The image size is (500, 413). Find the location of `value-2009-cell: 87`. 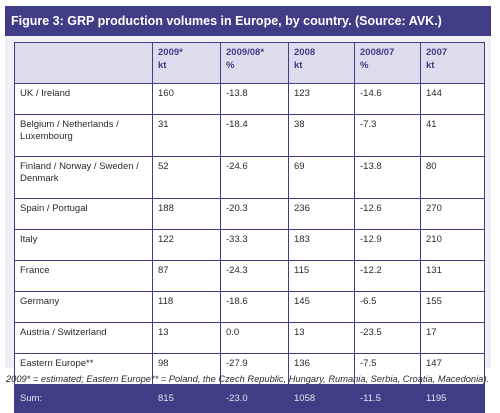

value-2009-cell: 87 is located at coordinates (186, 276).